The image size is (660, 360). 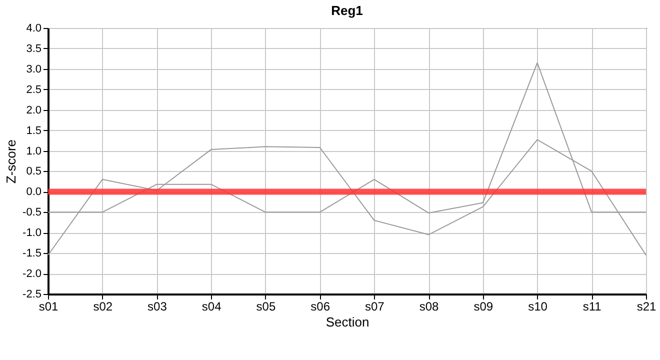 What do you see at coordinates (375, 307) in the screenshot?
I see `x-tick-label: s07` at bounding box center [375, 307].